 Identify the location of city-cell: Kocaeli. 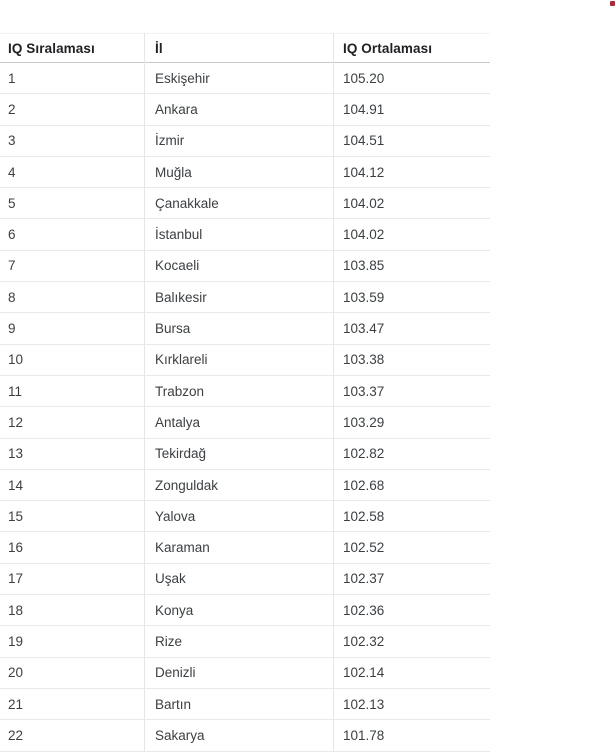
(177, 266).